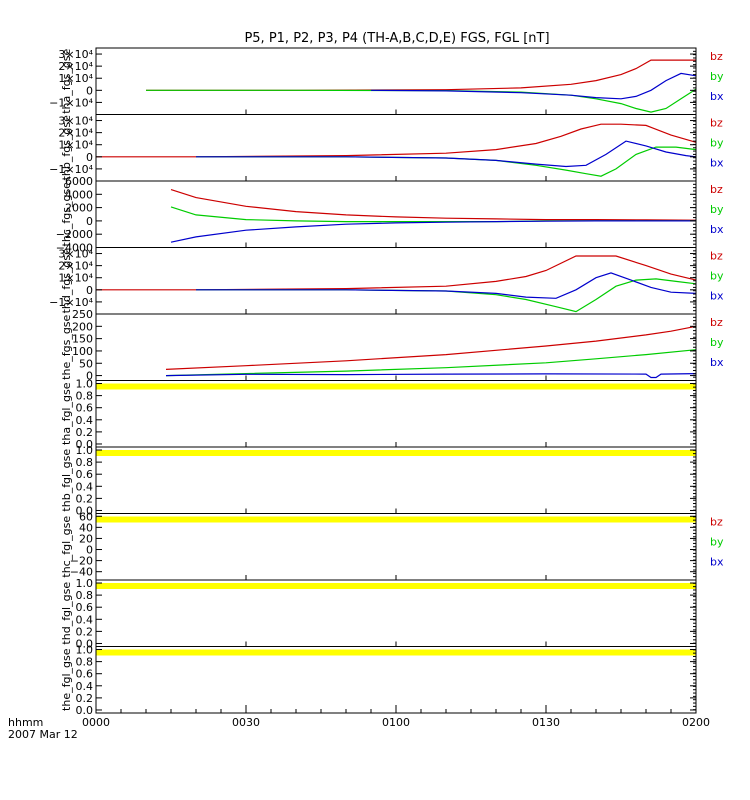 The width and height of the screenshot is (750, 800). I want to click on xtick-label: 0100, so click(396, 722).